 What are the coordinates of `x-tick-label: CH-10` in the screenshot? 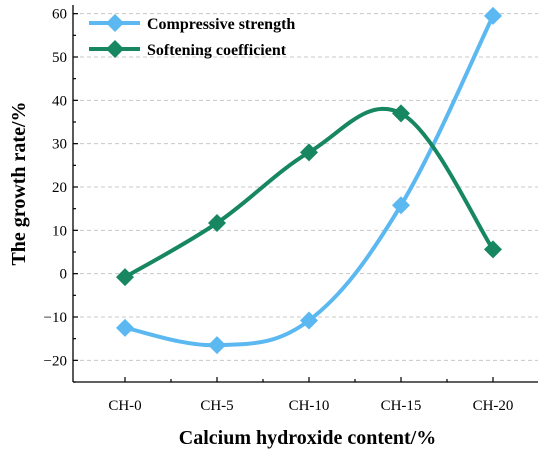 It's located at (309, 406).